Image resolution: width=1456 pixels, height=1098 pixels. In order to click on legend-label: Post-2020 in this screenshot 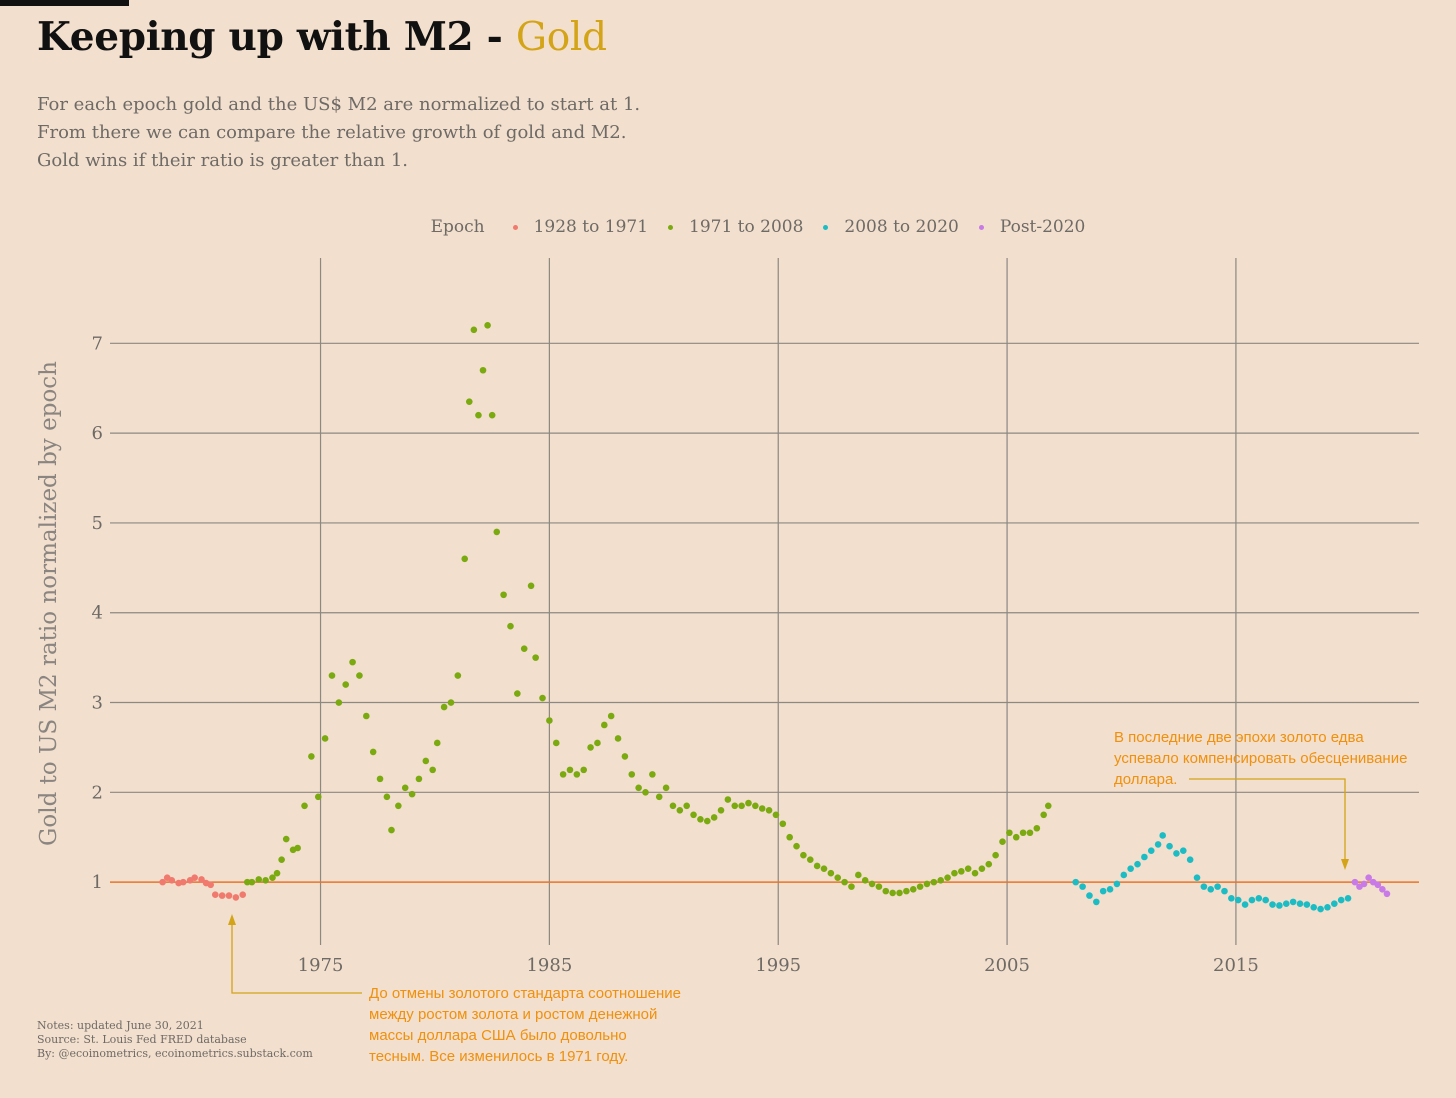, I will do `click(1042, 227)`.